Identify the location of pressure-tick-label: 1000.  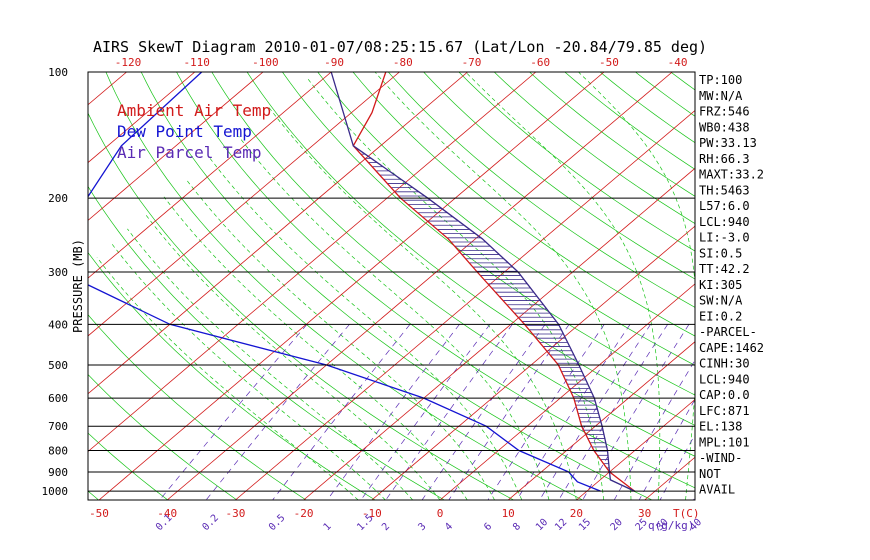
(55, 491).